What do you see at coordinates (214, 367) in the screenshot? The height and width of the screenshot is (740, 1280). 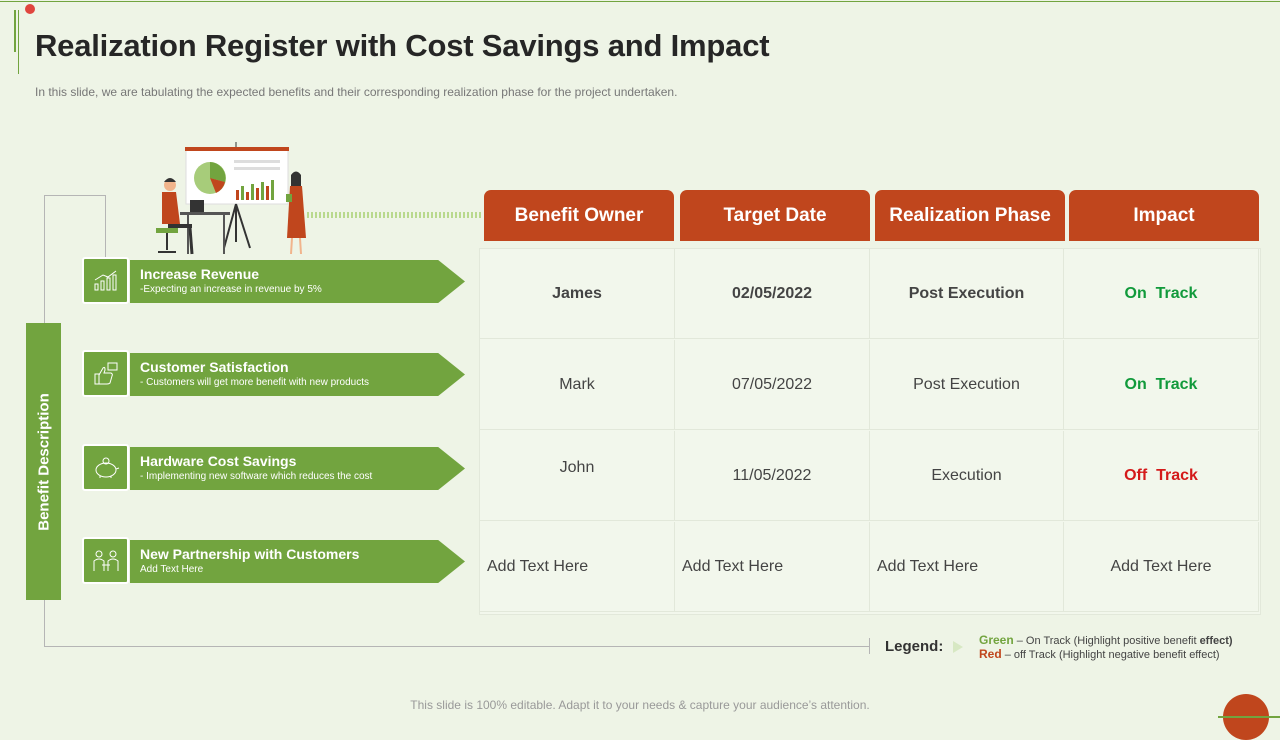 I see `benefit-title: Customer Satisfaction` at bounding box center [214, 367].